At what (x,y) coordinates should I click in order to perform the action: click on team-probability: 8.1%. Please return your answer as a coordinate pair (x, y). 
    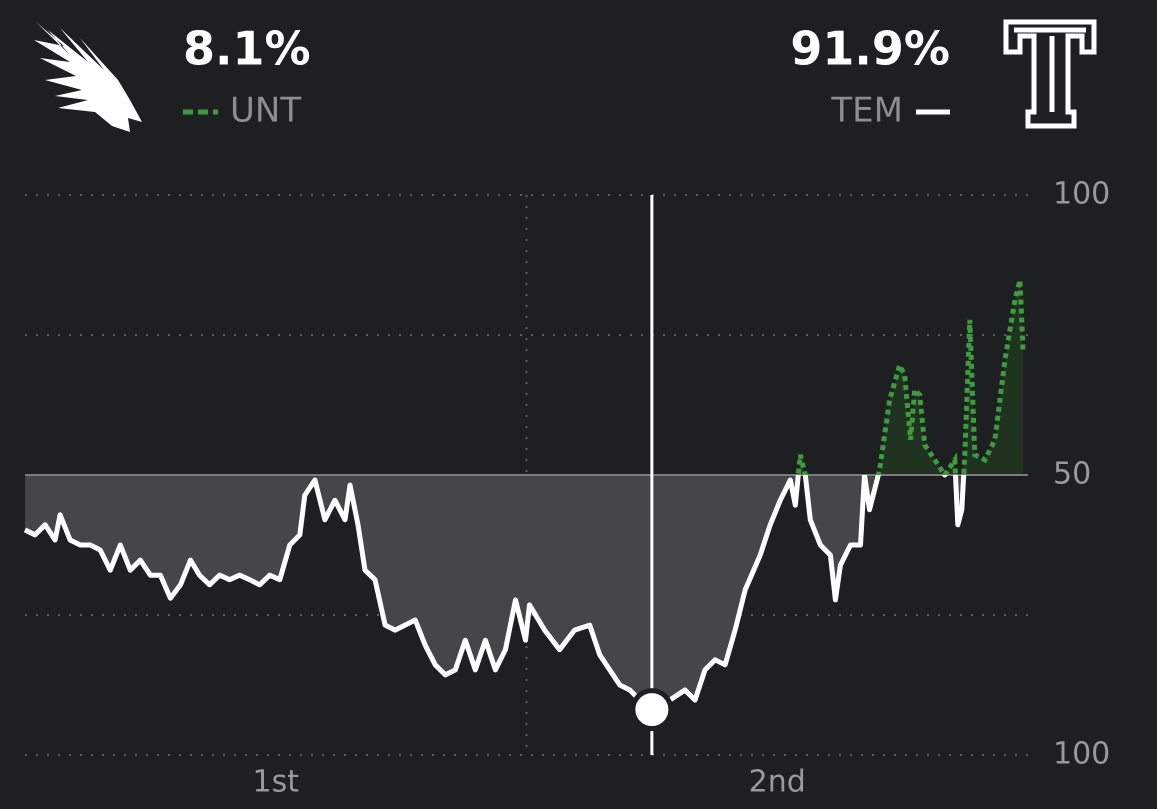
    Looking at the image, I should click on (247, 49).